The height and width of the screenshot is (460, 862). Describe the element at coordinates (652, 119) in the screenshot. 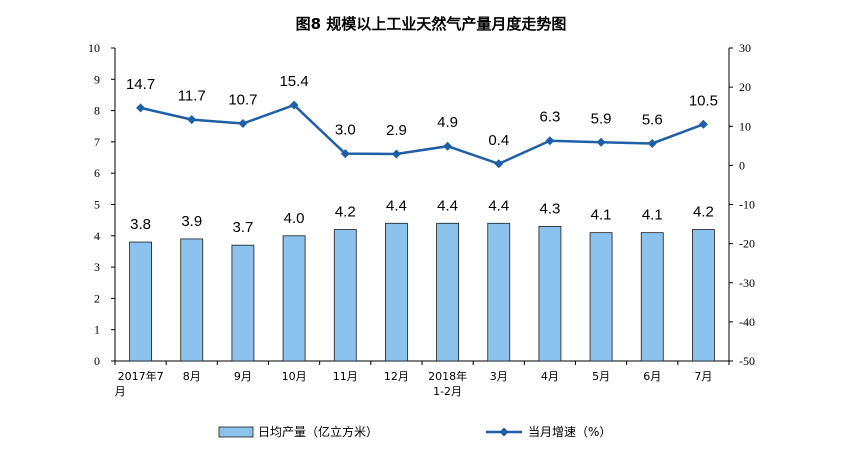

I see `line-data-label: 5.6` at that location.